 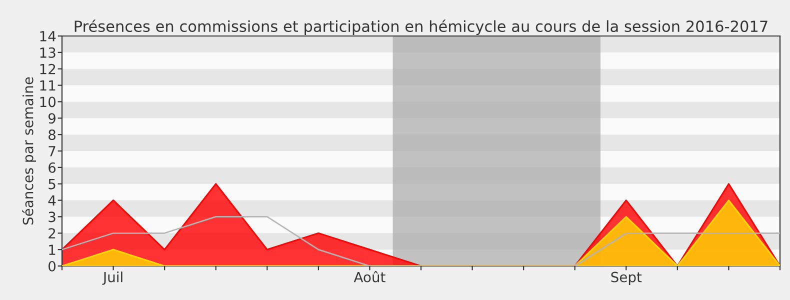 I want to click on y-tick-label: 11, so click(x=48, y=85).